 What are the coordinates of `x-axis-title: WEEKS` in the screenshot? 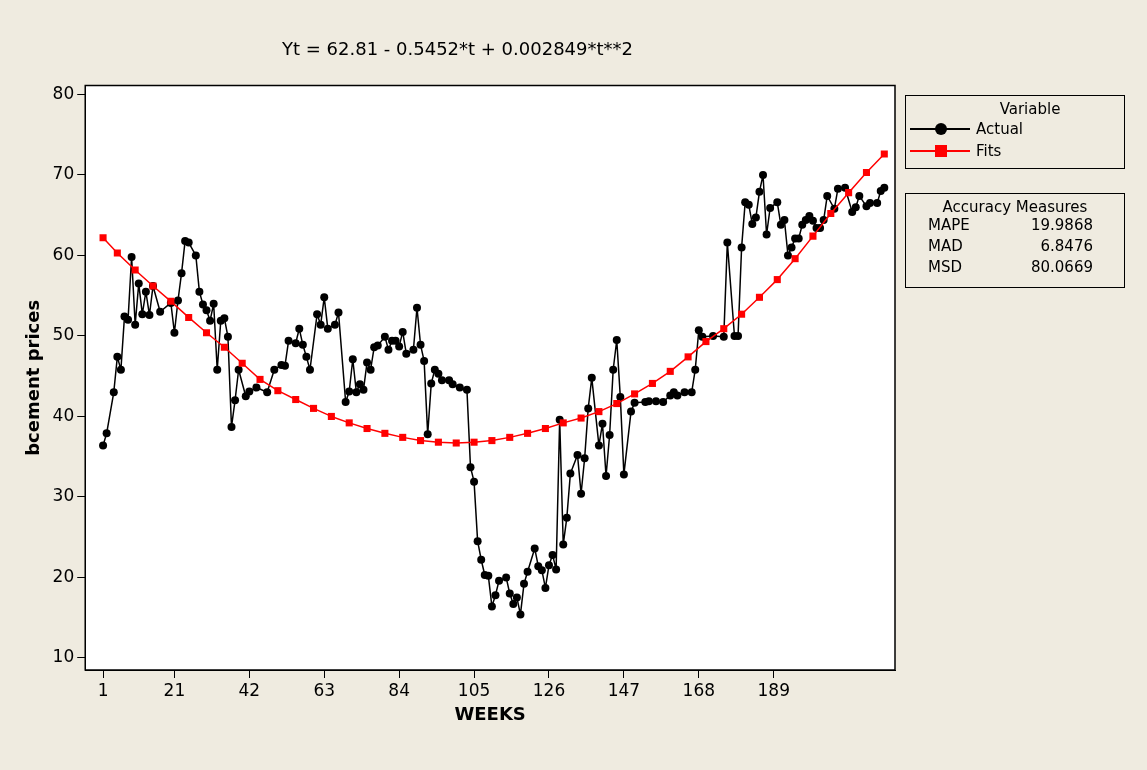 It's located at (490, 713).